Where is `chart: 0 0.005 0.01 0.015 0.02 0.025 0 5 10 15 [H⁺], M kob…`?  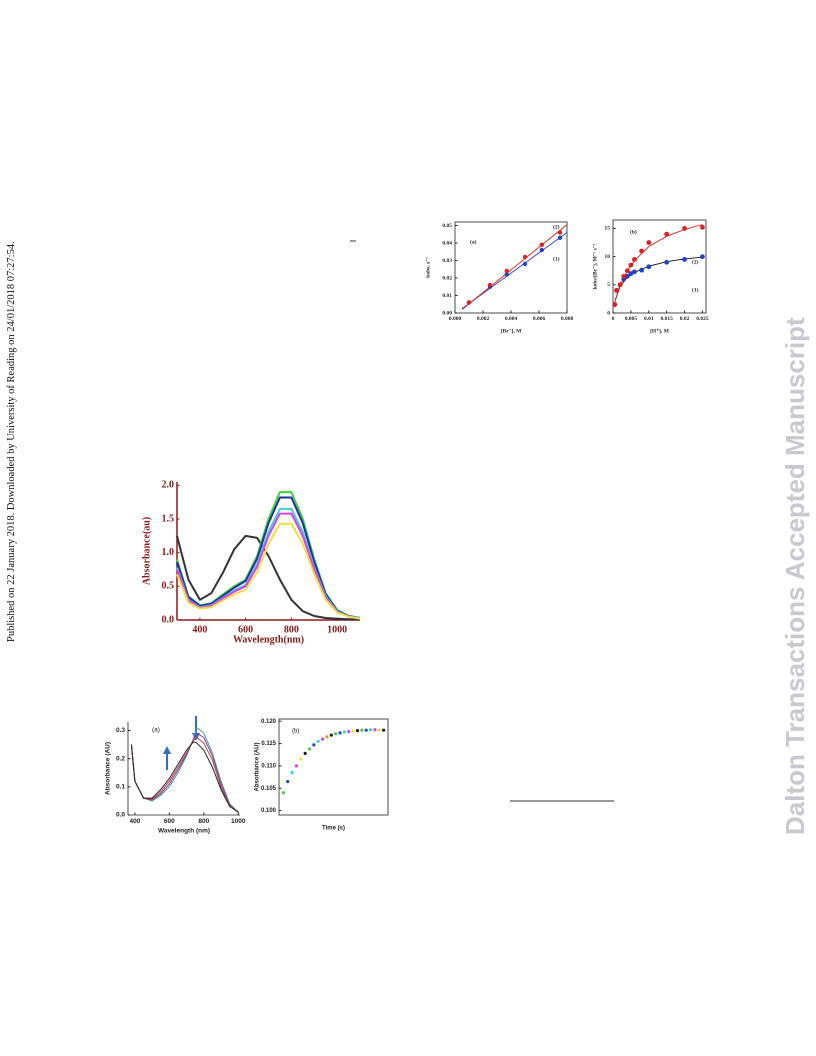
chart: 0 0.005 0.01 0.015 0.02 0.025 0 5 10 15 [H⁺], M kob… is located at coordinates (650, 276).